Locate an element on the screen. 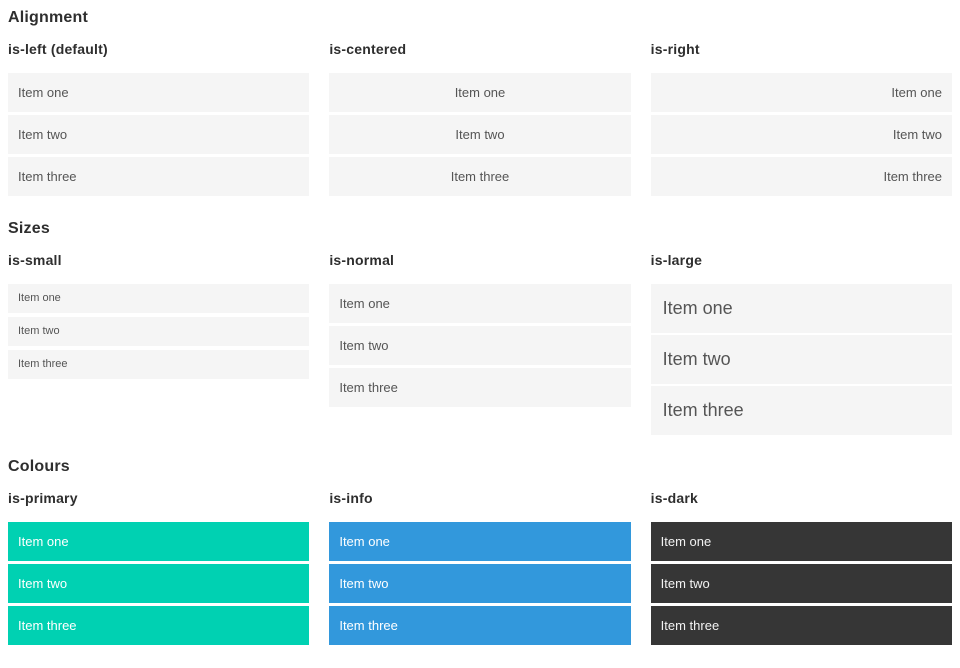 This screenshot has width=960, height=668. item-list-large: Item one Item two Item three is located at coordinates (801, 359).